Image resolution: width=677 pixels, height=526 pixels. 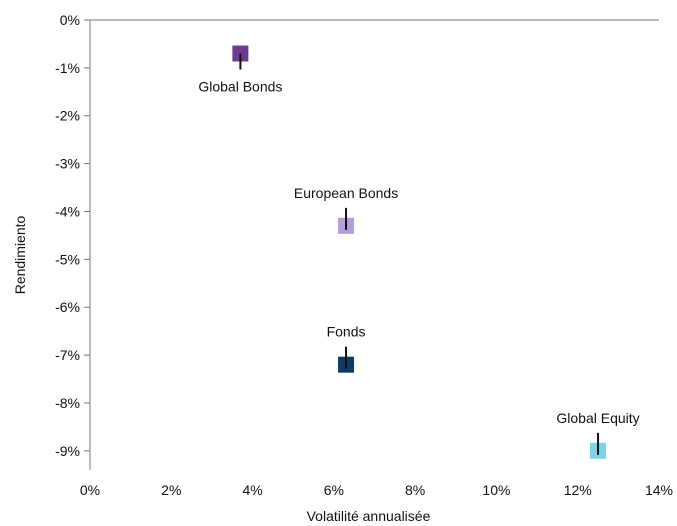 I want to click on data-point-label: Fonds, so click(x=346, y=332).